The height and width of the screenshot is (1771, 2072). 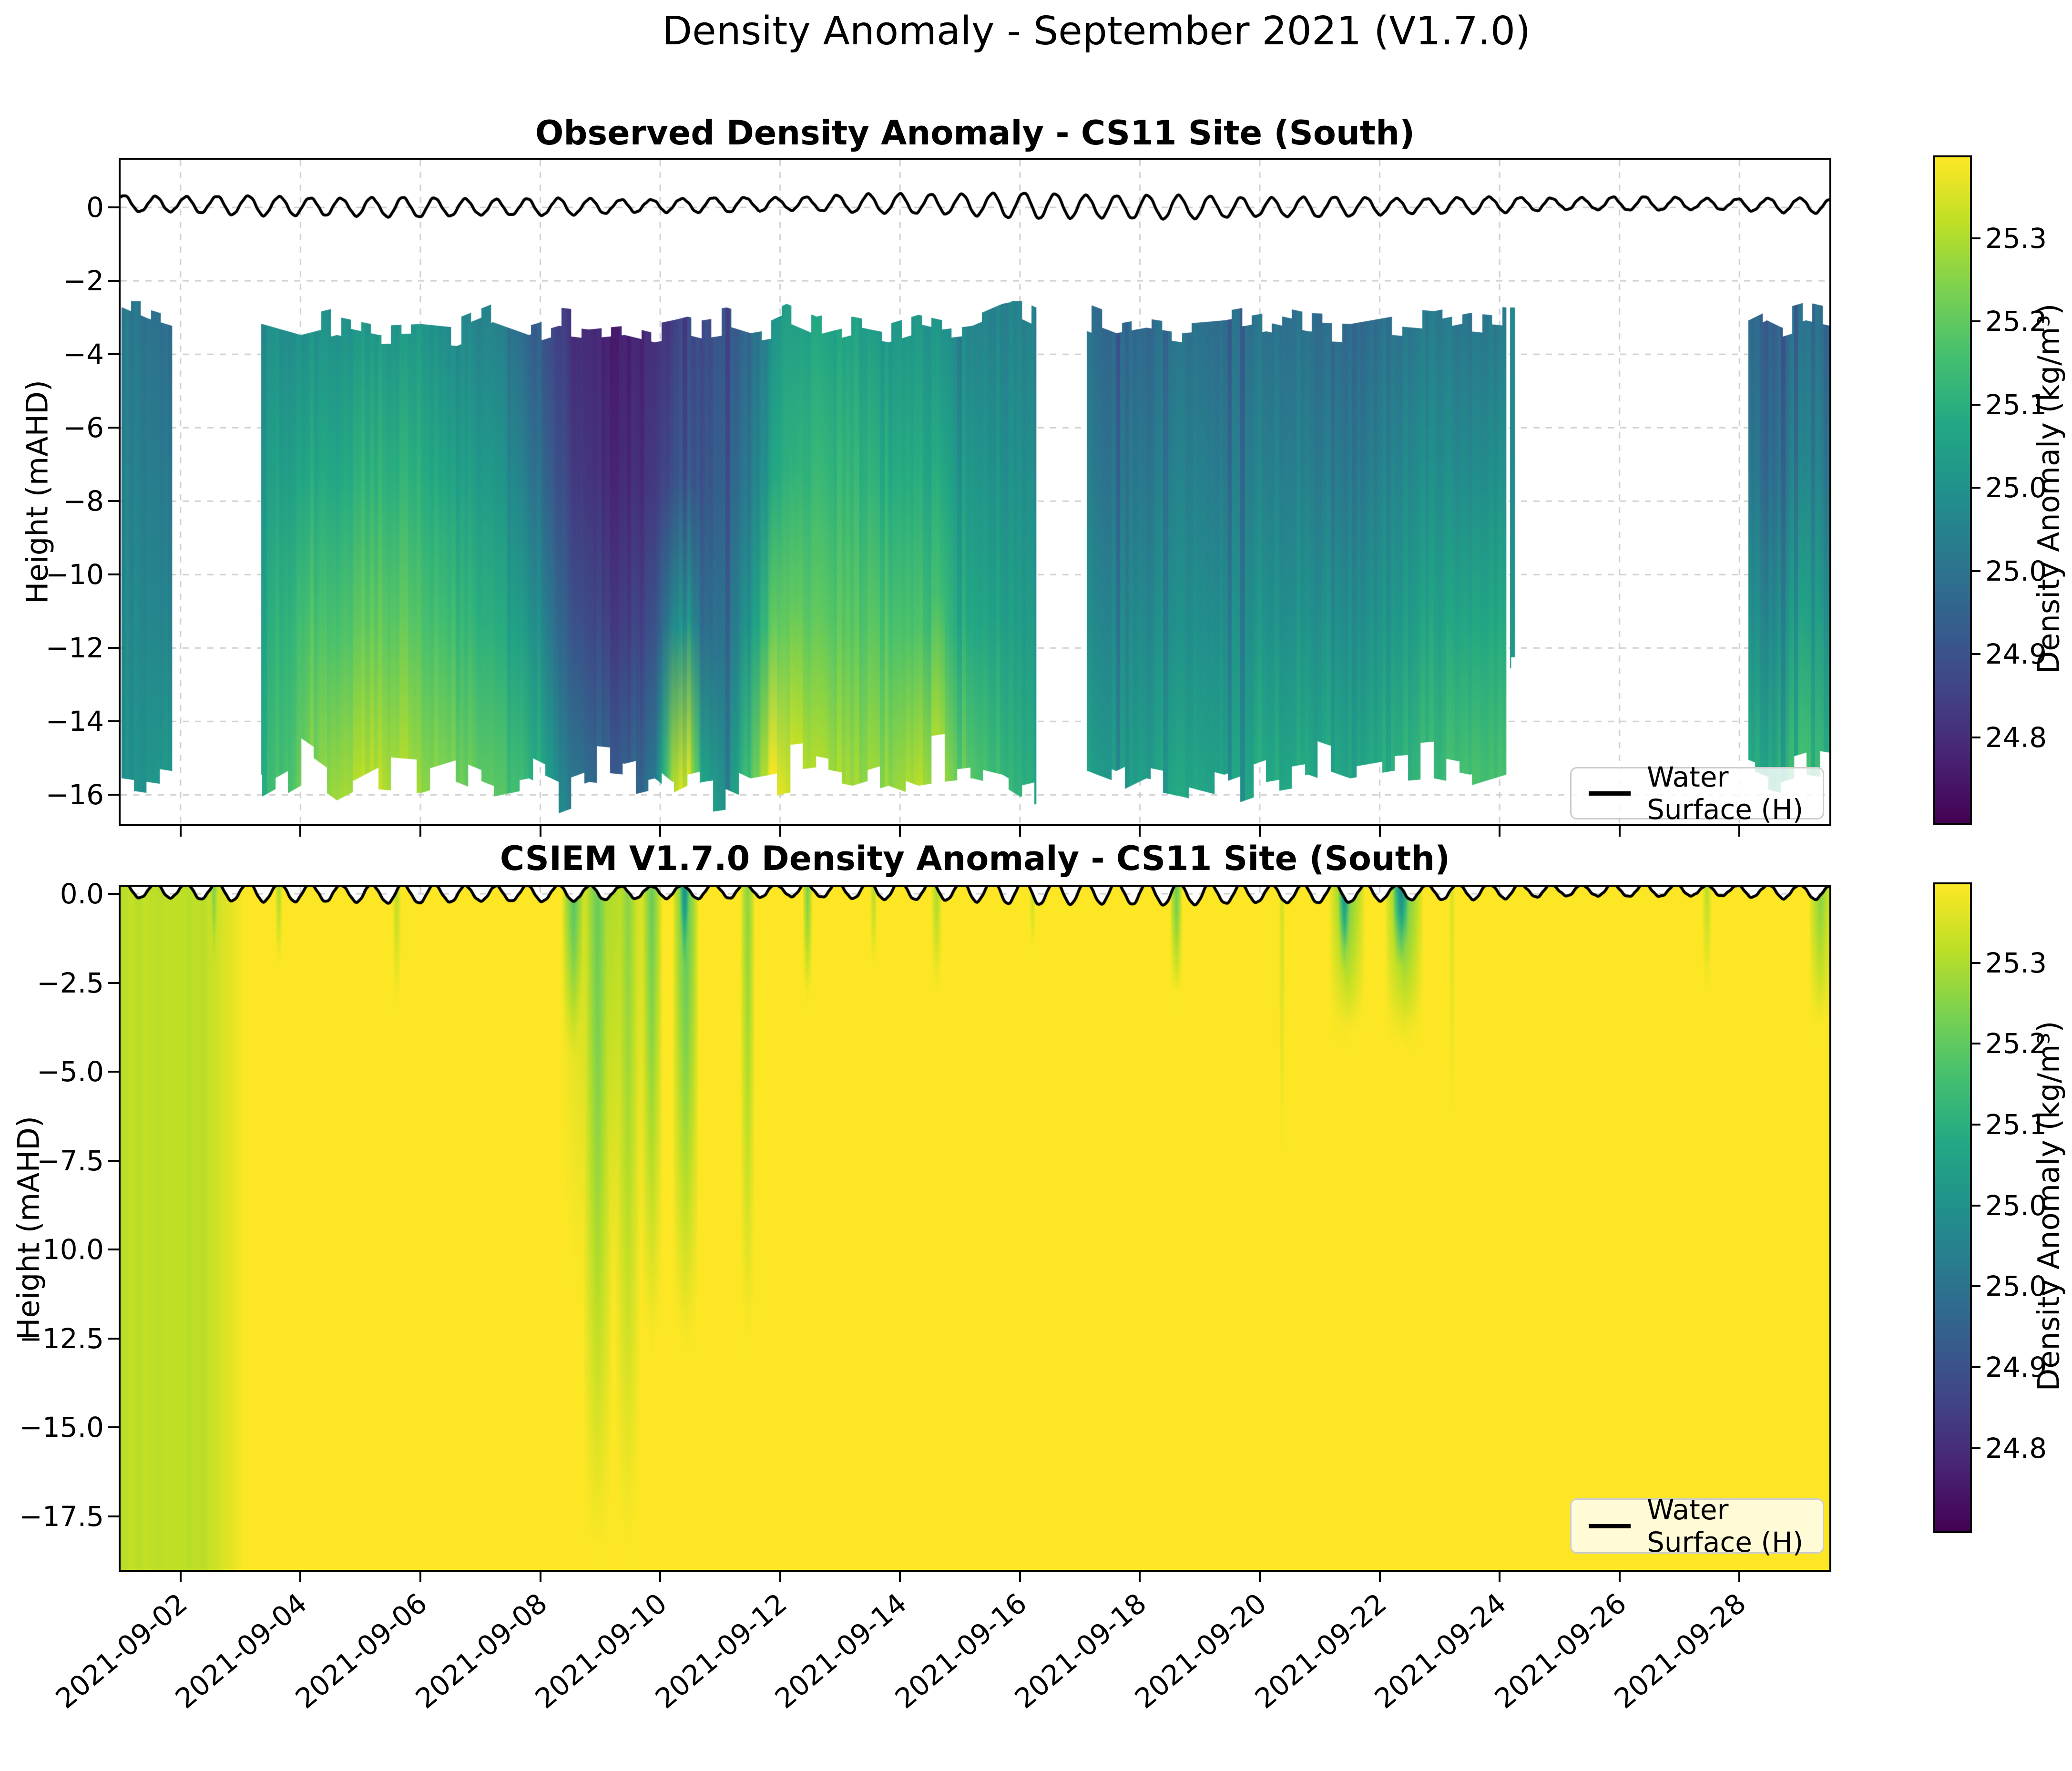 What do you see at coordinates (61, 1427) in the screenshot?
I see `y-tick-label: −15.0` at bounding box center [61, 1427].